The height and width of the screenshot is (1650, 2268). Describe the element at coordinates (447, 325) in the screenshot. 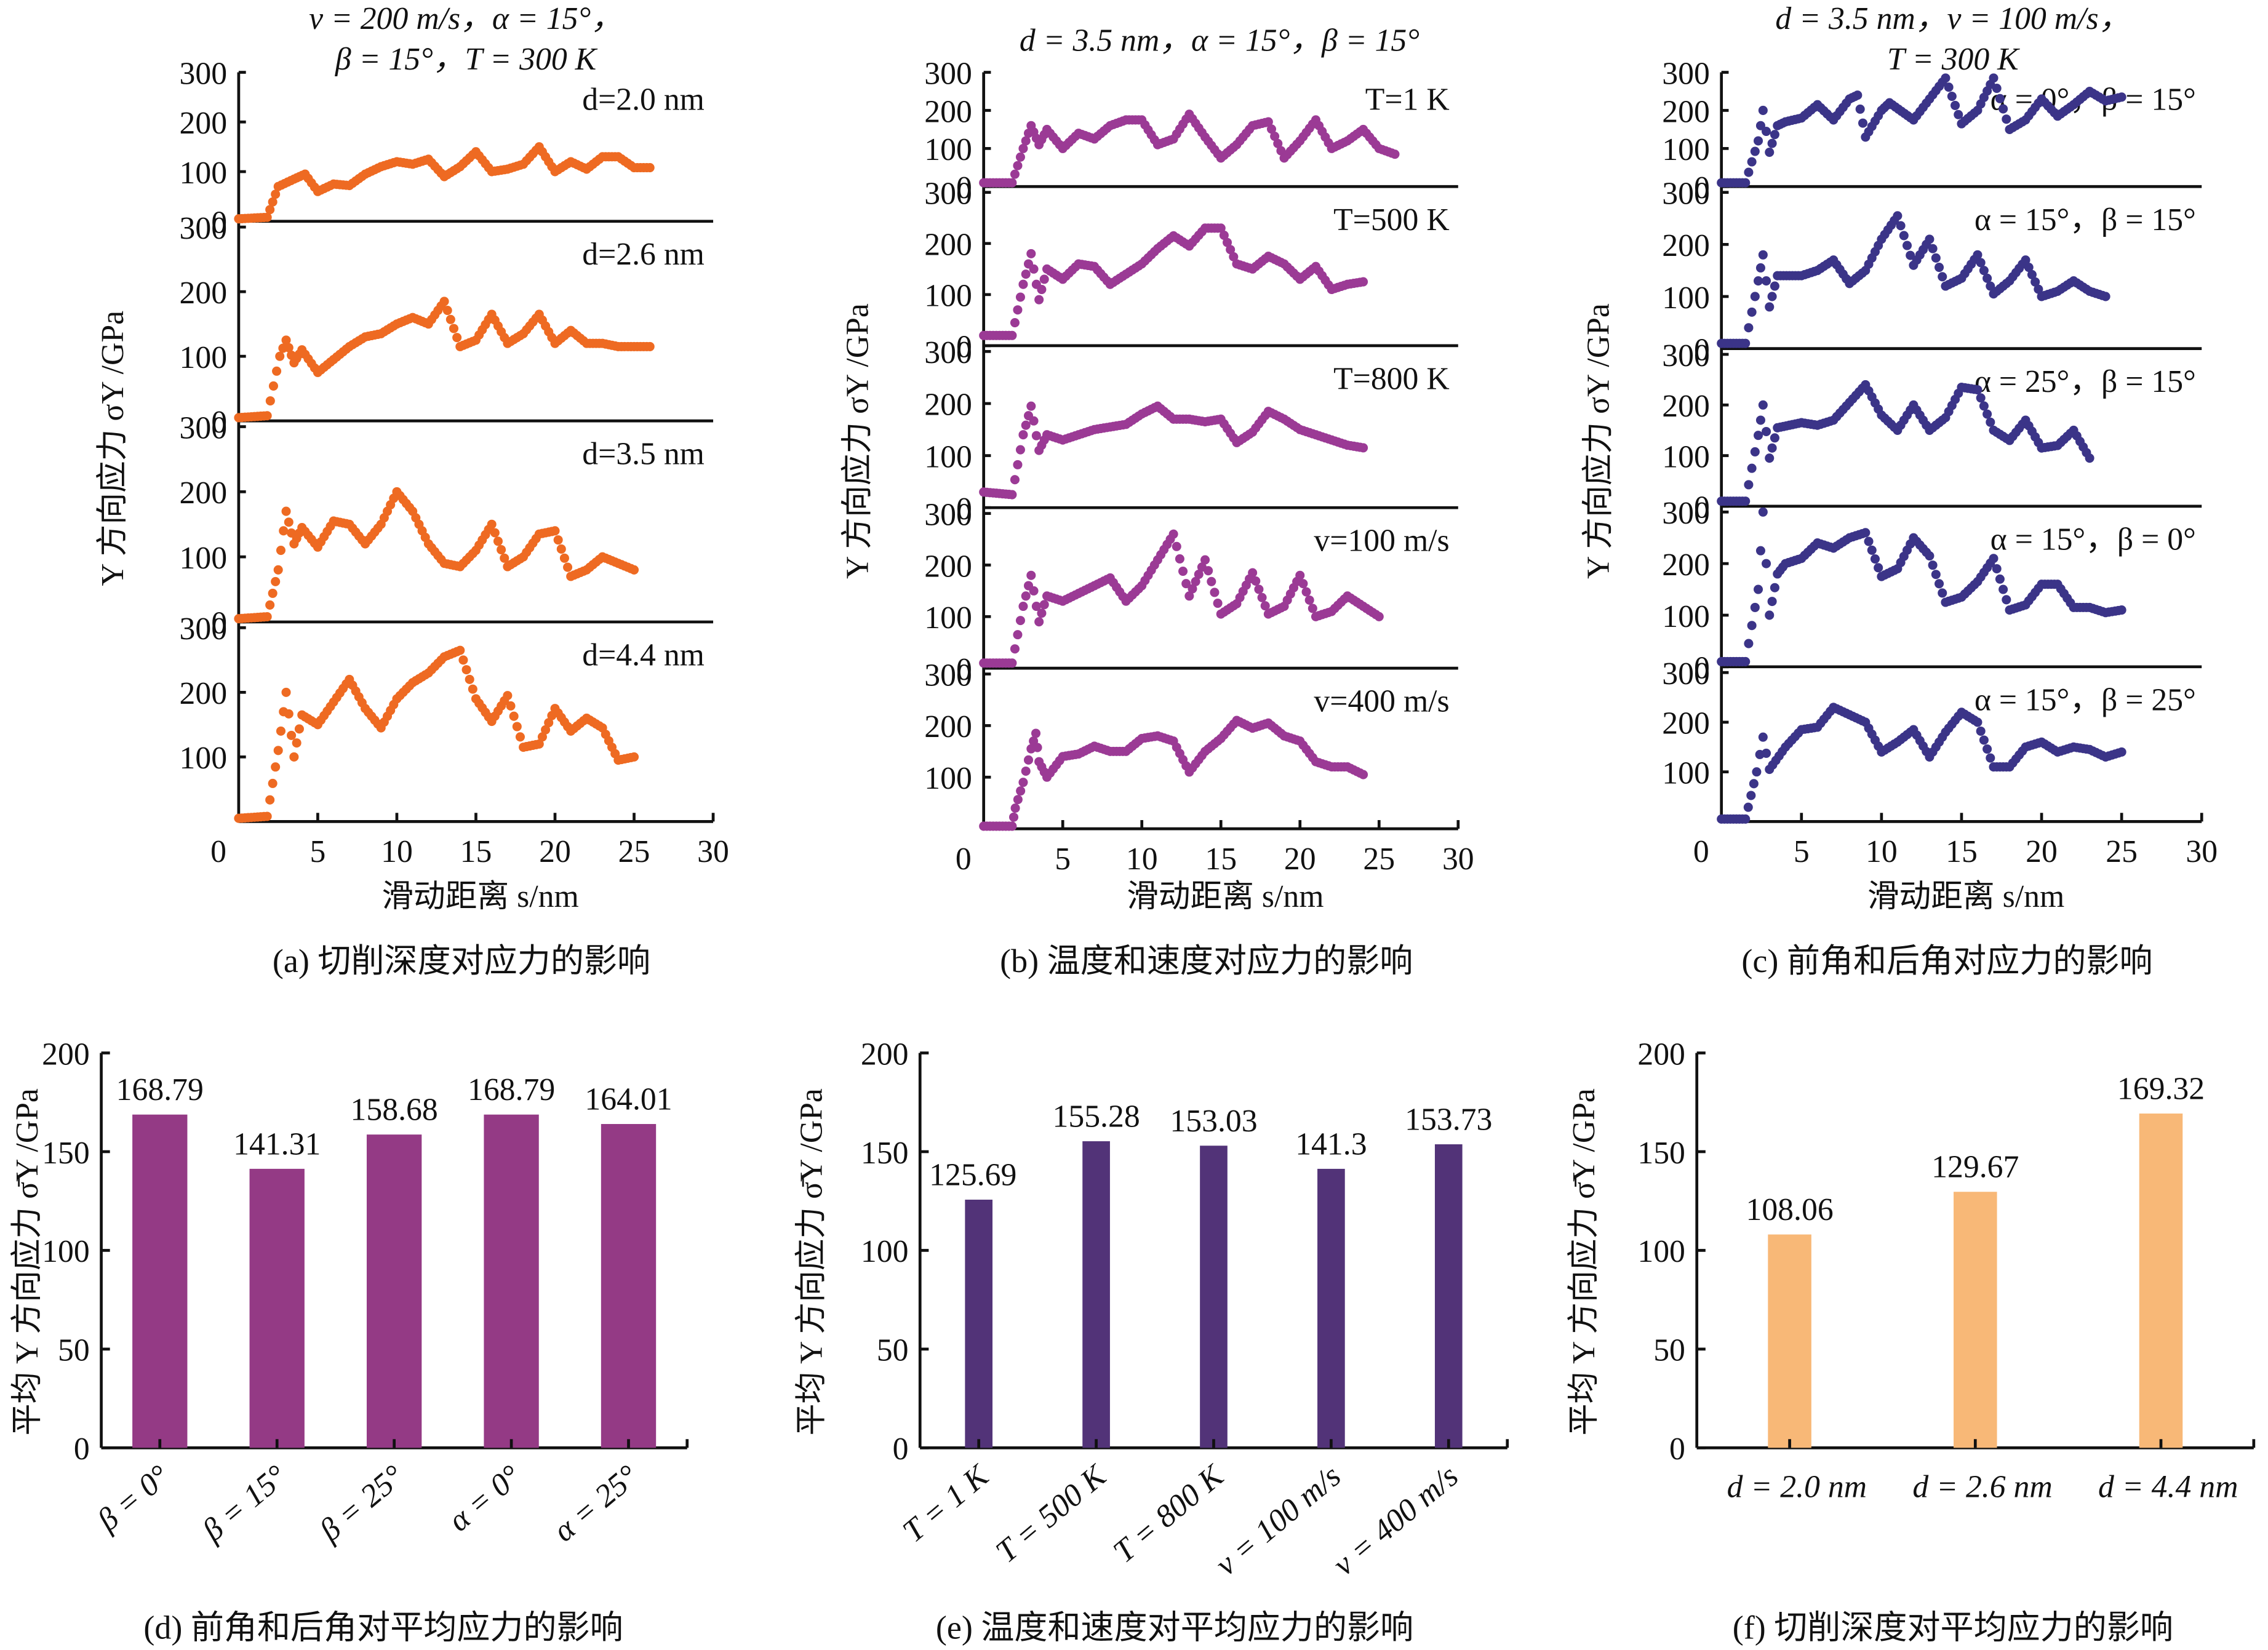

I see `subplot-1: 0 100 200 300 d=2.6 nm` at that location.